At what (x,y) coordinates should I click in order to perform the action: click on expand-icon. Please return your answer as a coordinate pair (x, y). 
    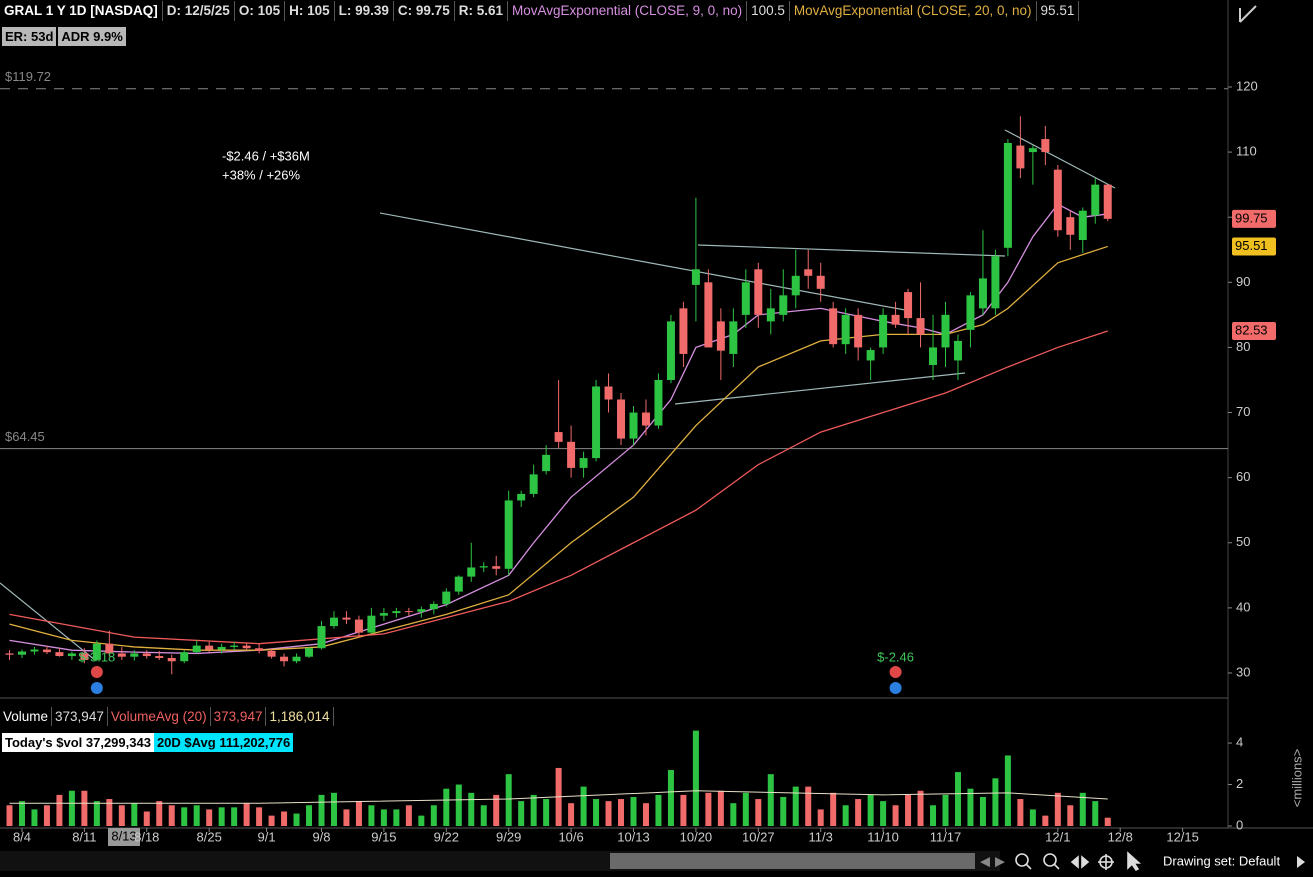
    Looking at the image, I should click on (1301, 862).